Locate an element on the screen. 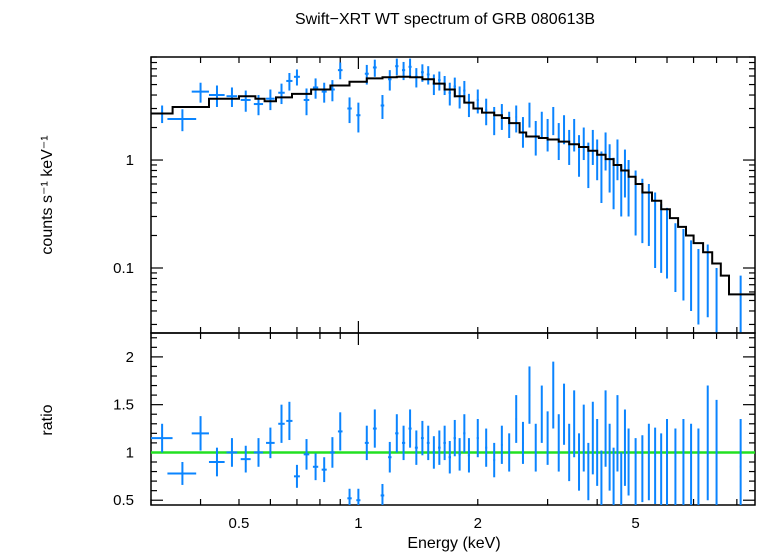  y-tick-label: 1 is located at coordinates (130, 452).